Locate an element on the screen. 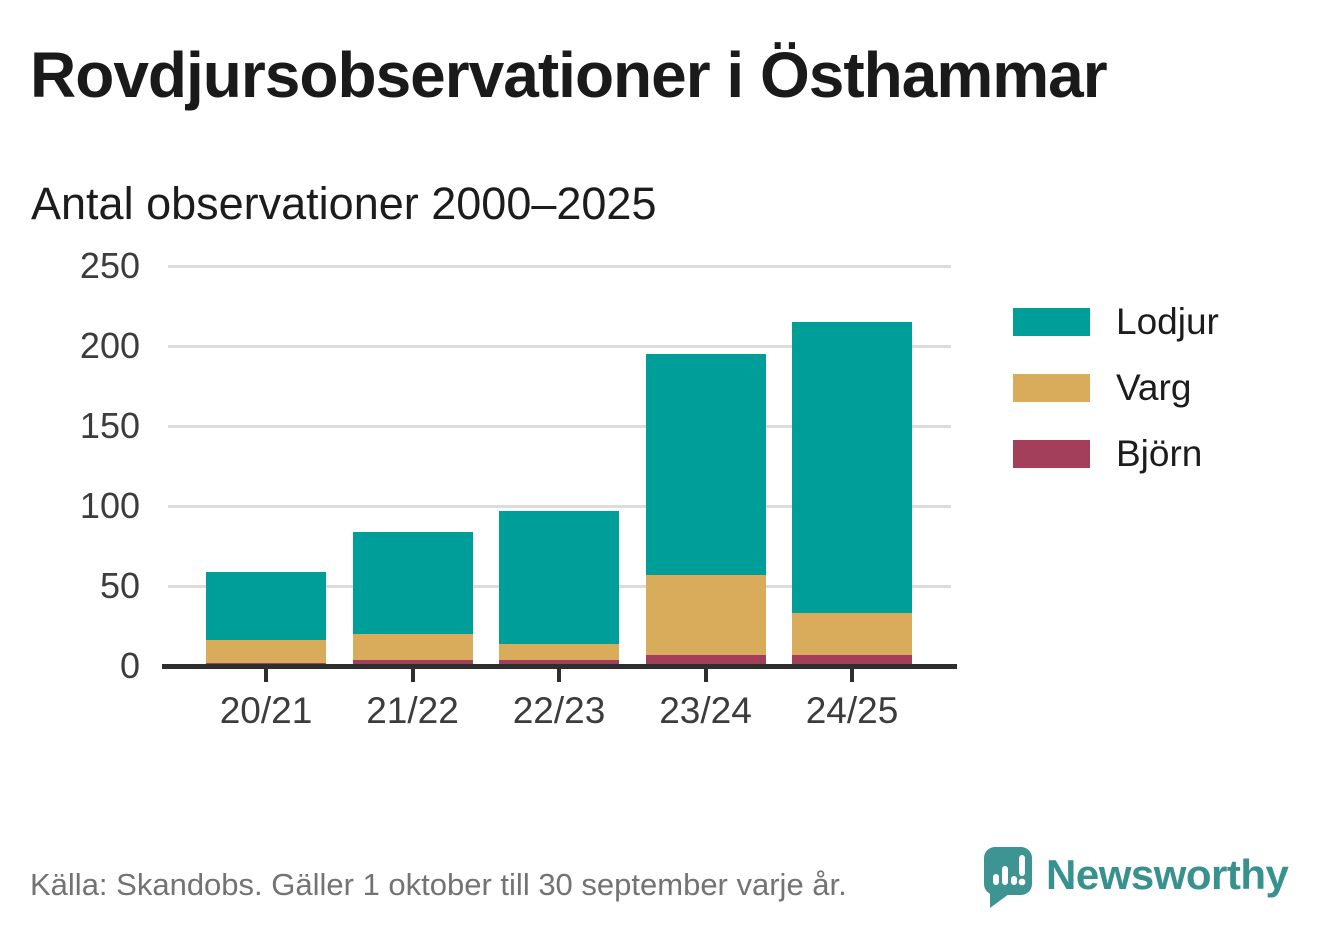  legend-item-lodjur: Lodjur is located at coordinates (1116, 321).